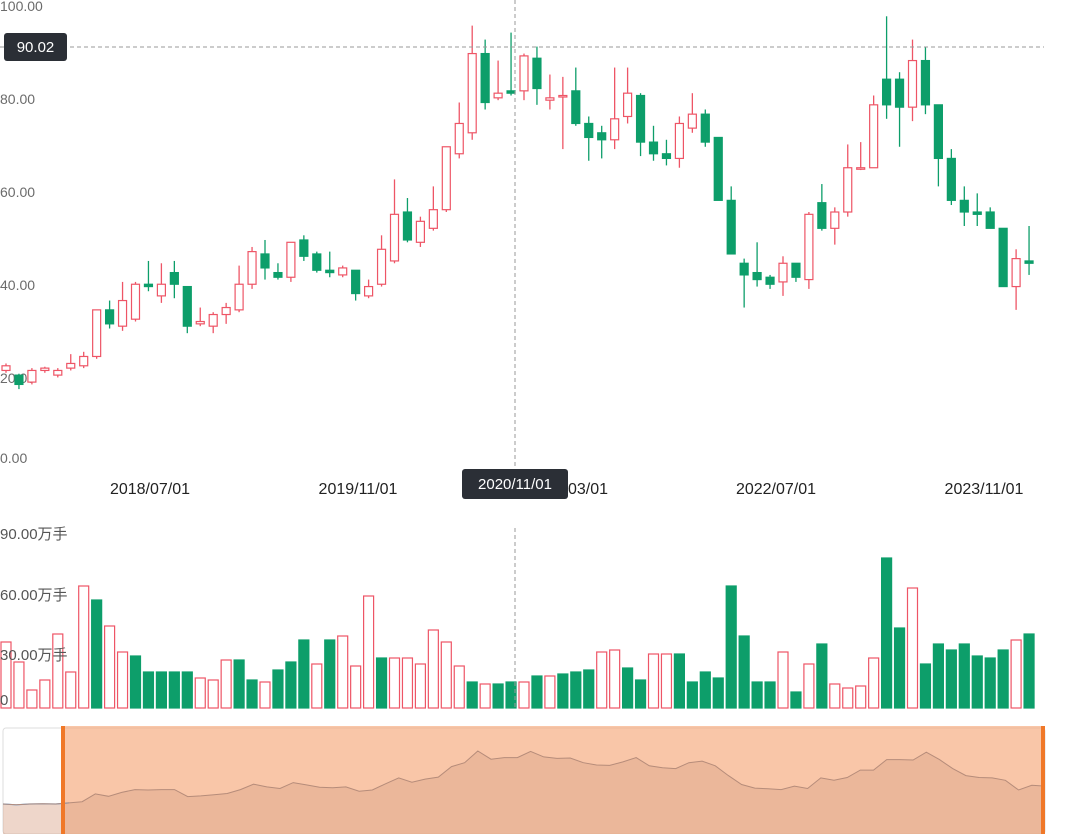 The image size is (1080, 834). I want to click on overview-brush, so click(524, 780).